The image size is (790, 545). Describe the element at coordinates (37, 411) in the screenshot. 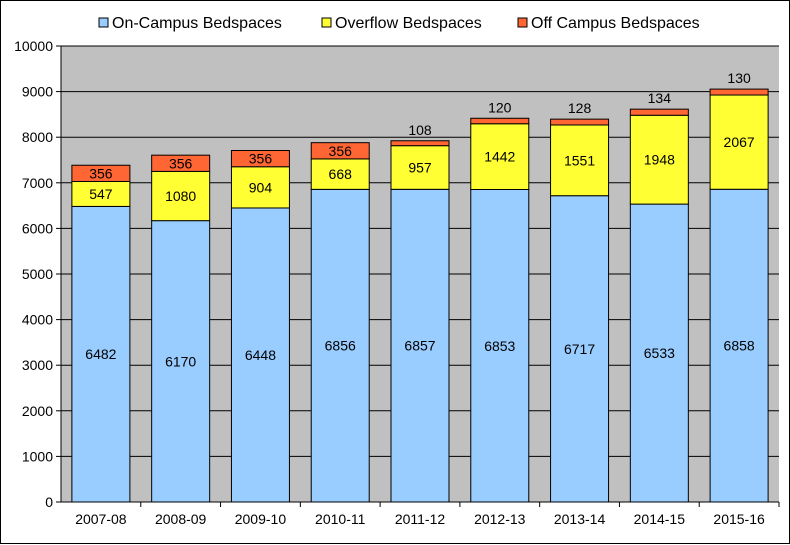

I see `y-tick-label: 2000` at that location.